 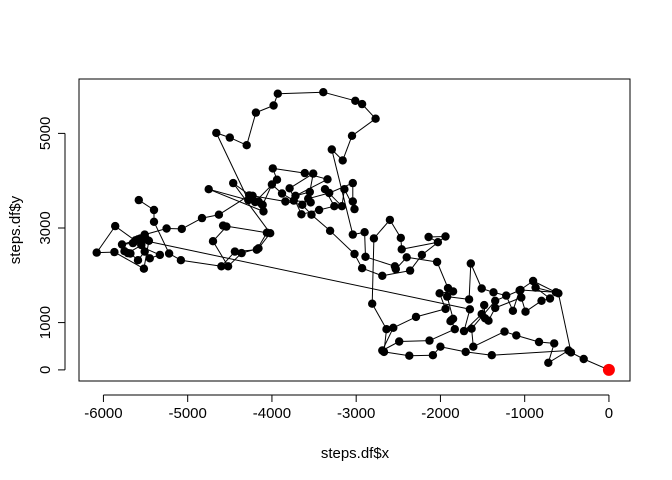 I want to click on y-axis-label: steps.df$y, so click(x=15, y=229).